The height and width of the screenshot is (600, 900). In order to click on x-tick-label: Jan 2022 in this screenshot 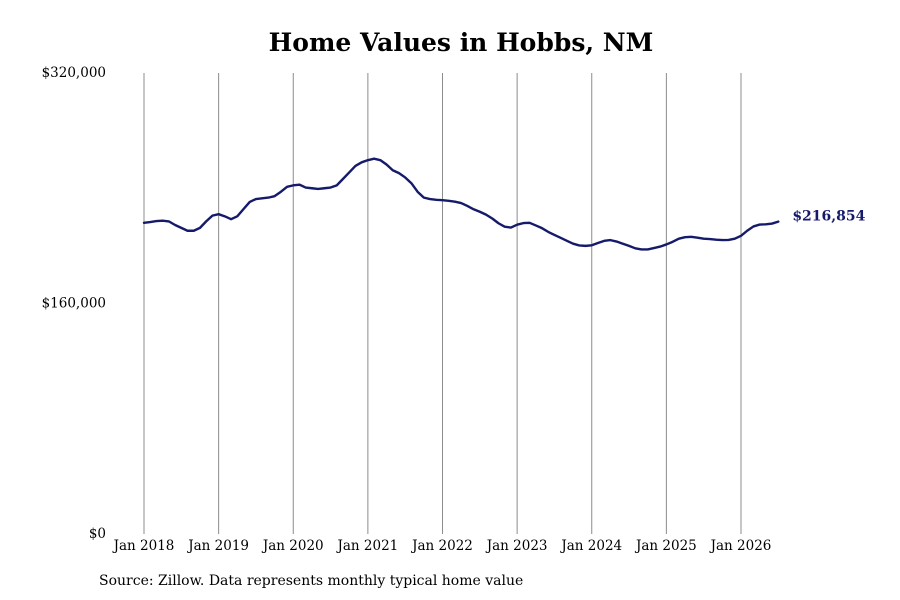, I will do `click(441, 546)`.